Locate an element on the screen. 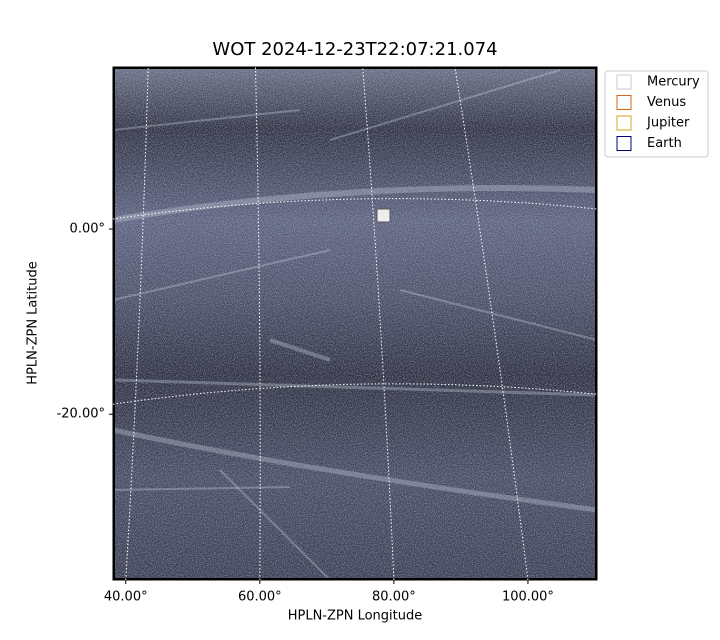 The width and height of the screenshot is (720, 640). legend-label: Earth is located at coordinates (664, 143).